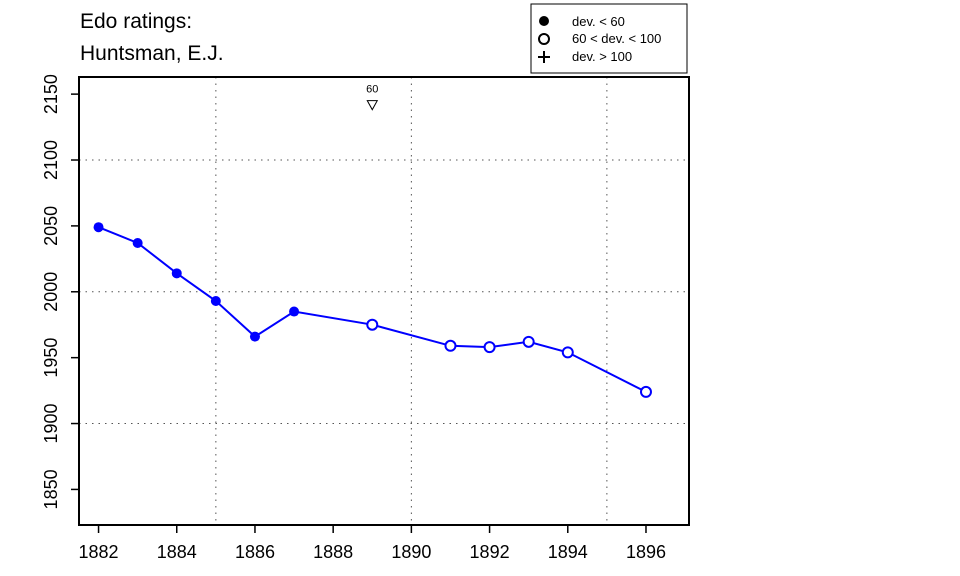 Image resolution: width=960 pixels, height=576 pixels. What do you see at coordinates (152, 53) in the screenshot?
I see `chart-title-line-2: Huntsman, E.J.` at bounding box center [152, 53].